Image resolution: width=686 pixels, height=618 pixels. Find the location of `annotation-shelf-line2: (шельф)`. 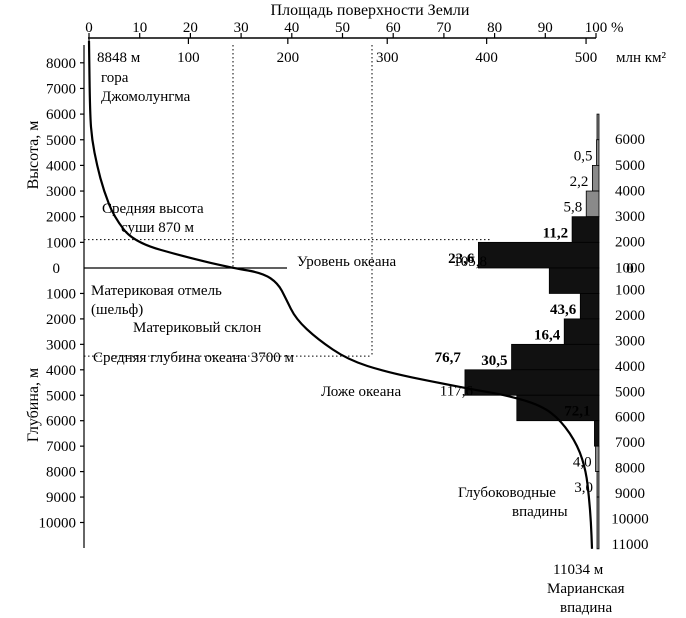

annotation-shelf-line2: (шельф) is located at coordinates (117, 310).